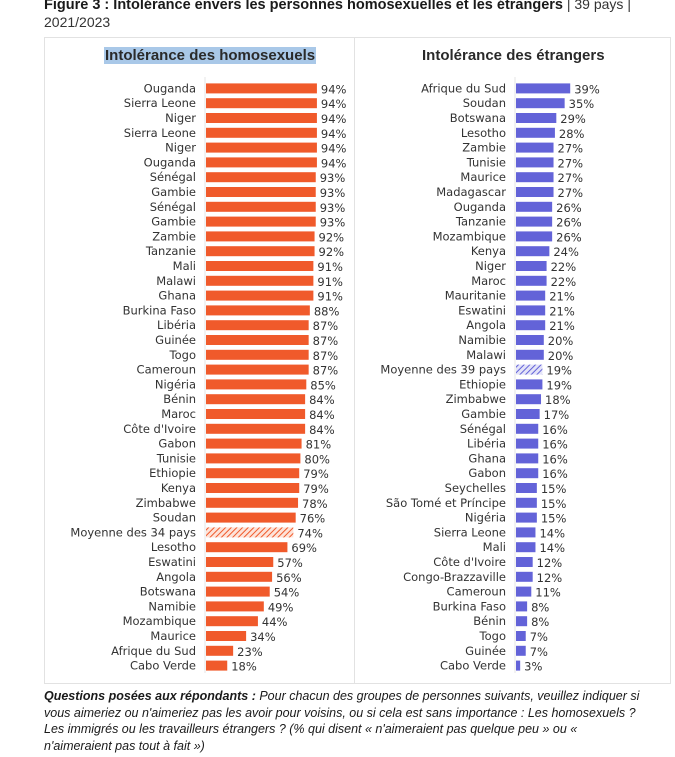  What do you see at coordinates (475, 488) in the screenshot?
I see `category-label: Seychelles` at bounding box center [475, 488].